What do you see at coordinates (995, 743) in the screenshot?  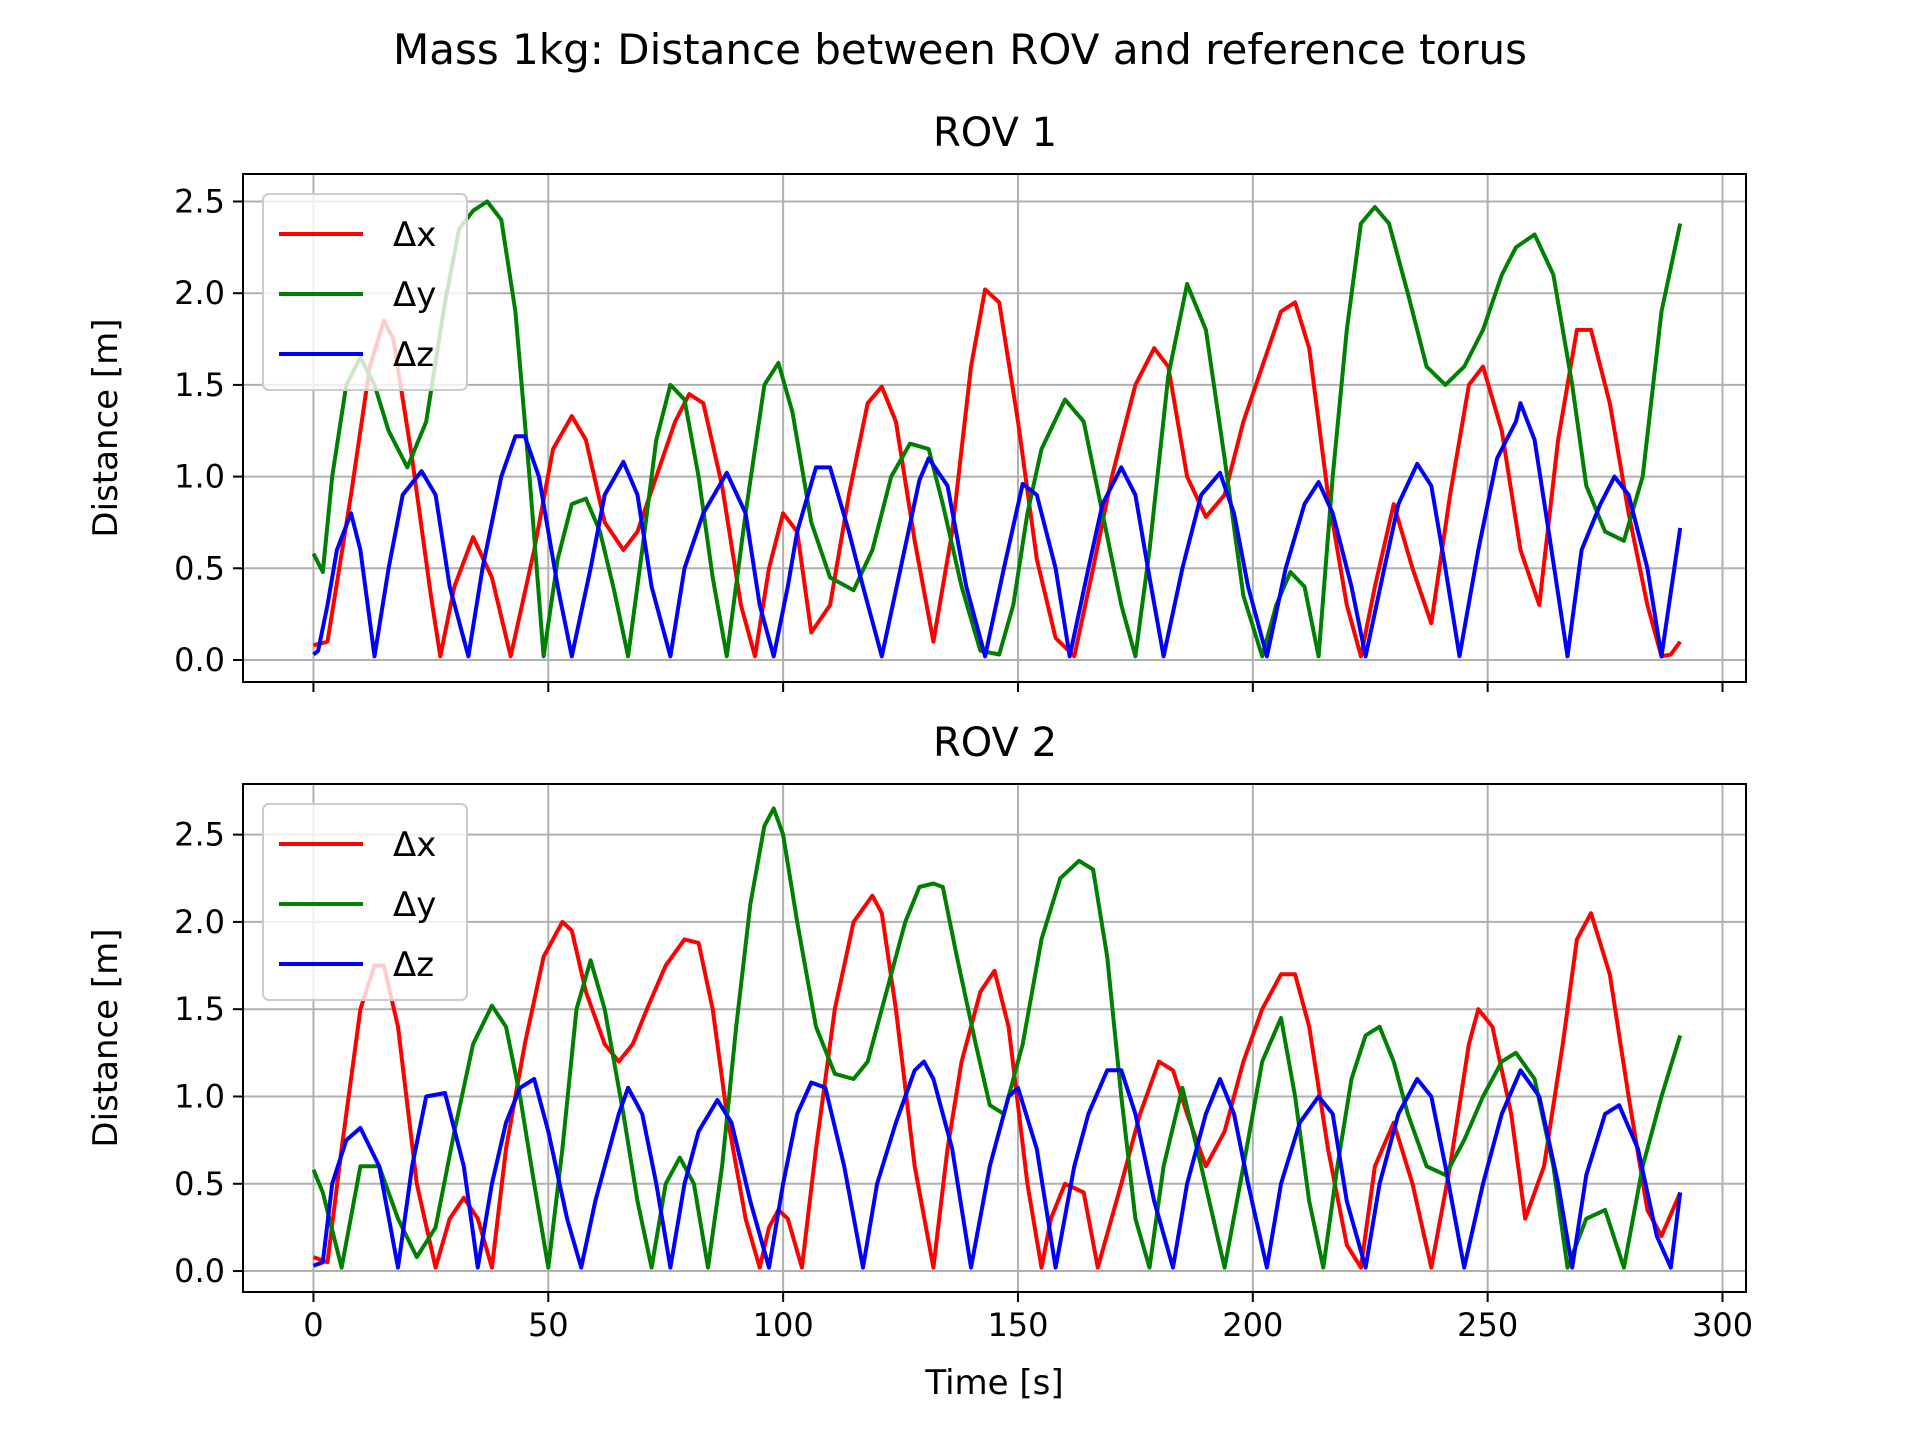 I see `axes-title-rov-2: ROV 2` at bounding box center [995, 743].